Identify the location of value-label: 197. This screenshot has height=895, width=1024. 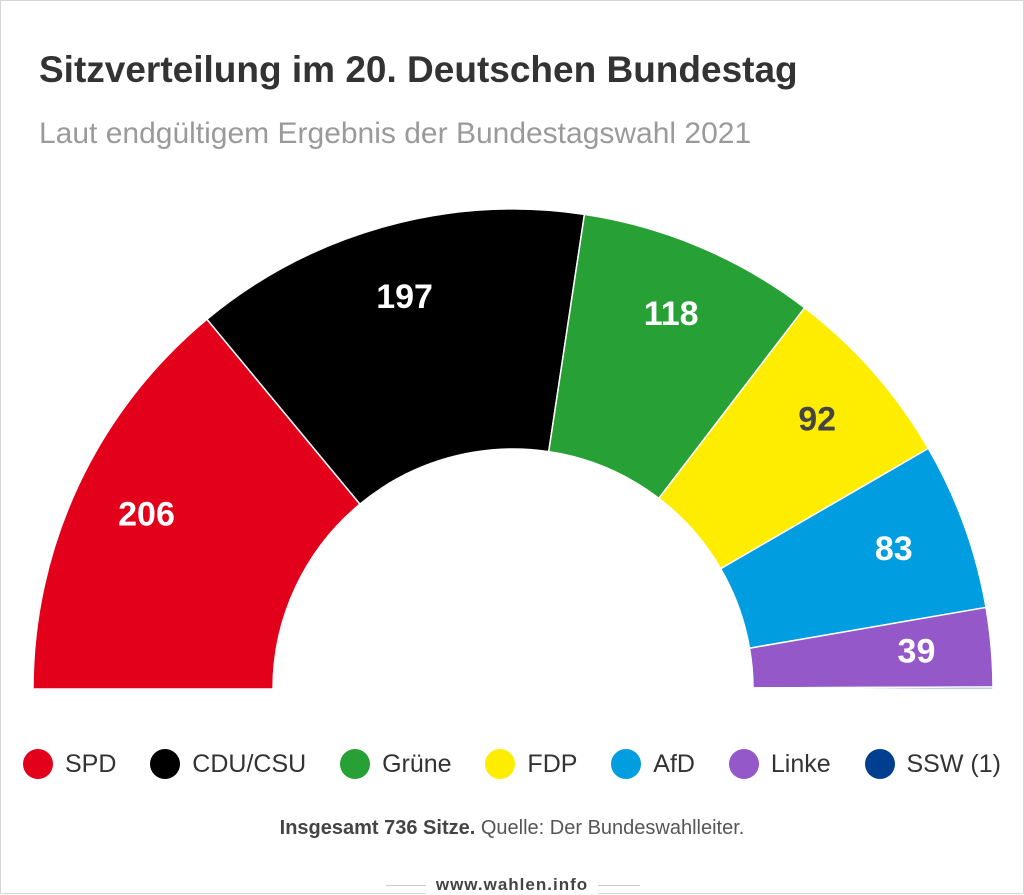
(404, 297).